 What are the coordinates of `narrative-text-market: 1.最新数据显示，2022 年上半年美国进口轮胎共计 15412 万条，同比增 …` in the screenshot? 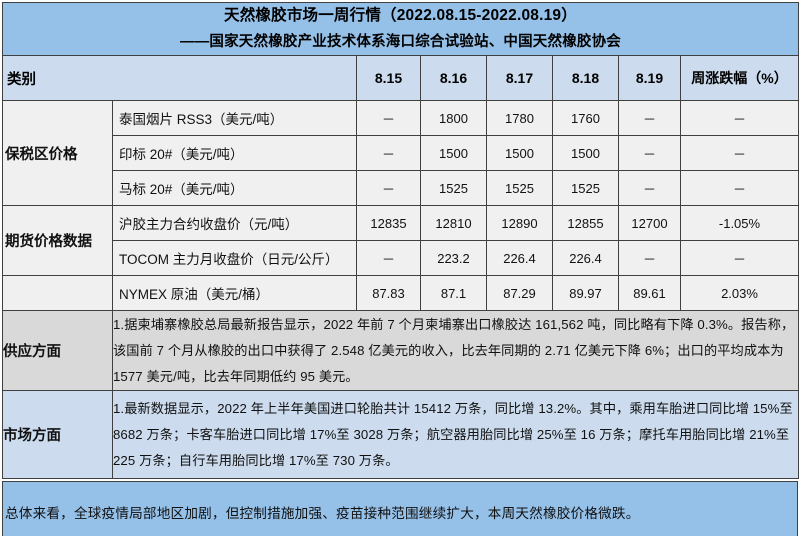 It's located at (455, 434).